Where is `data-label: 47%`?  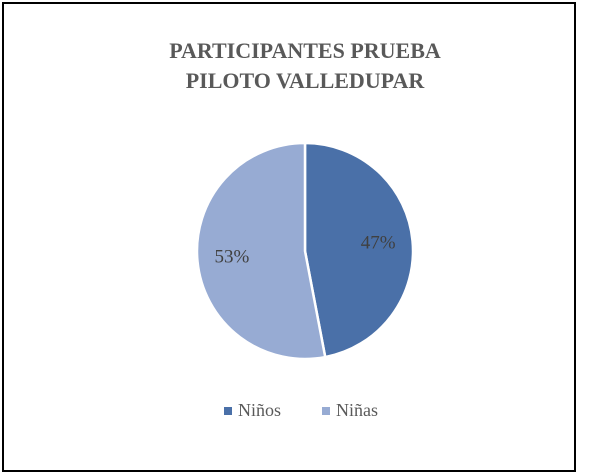 data-label: 47% is located at coordinates (378, 242).